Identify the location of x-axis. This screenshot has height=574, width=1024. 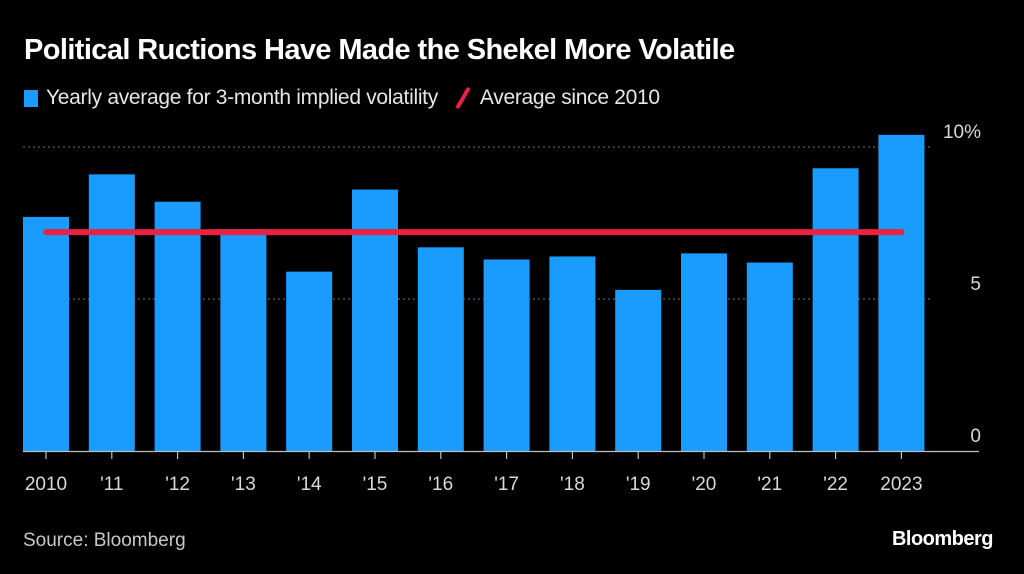
(501, 454).